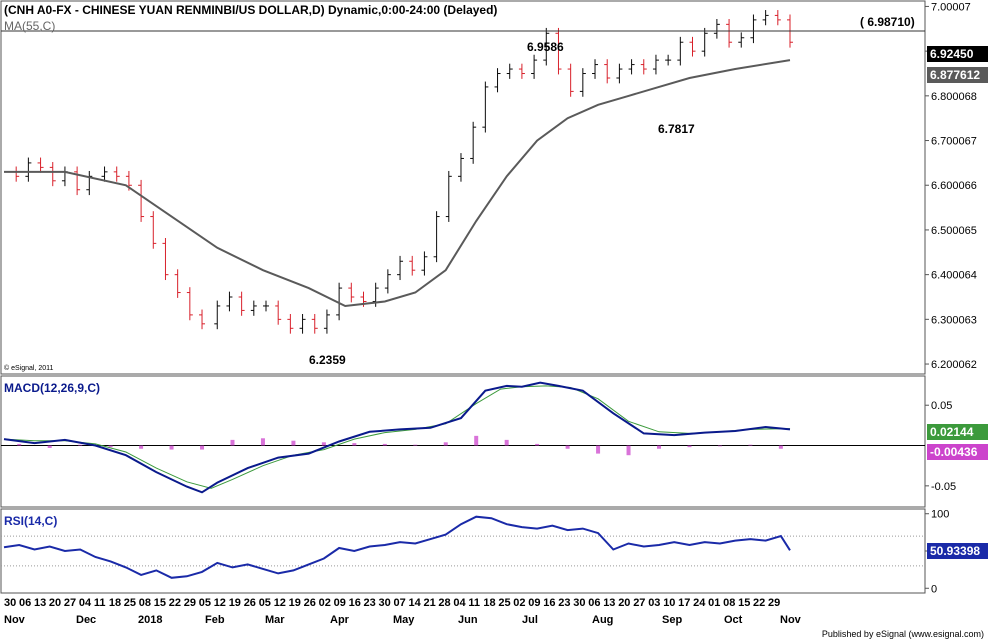  Describe the element at coordinates (160, 603) in the screenshot. I see `x-tick-label: 15` at that location.